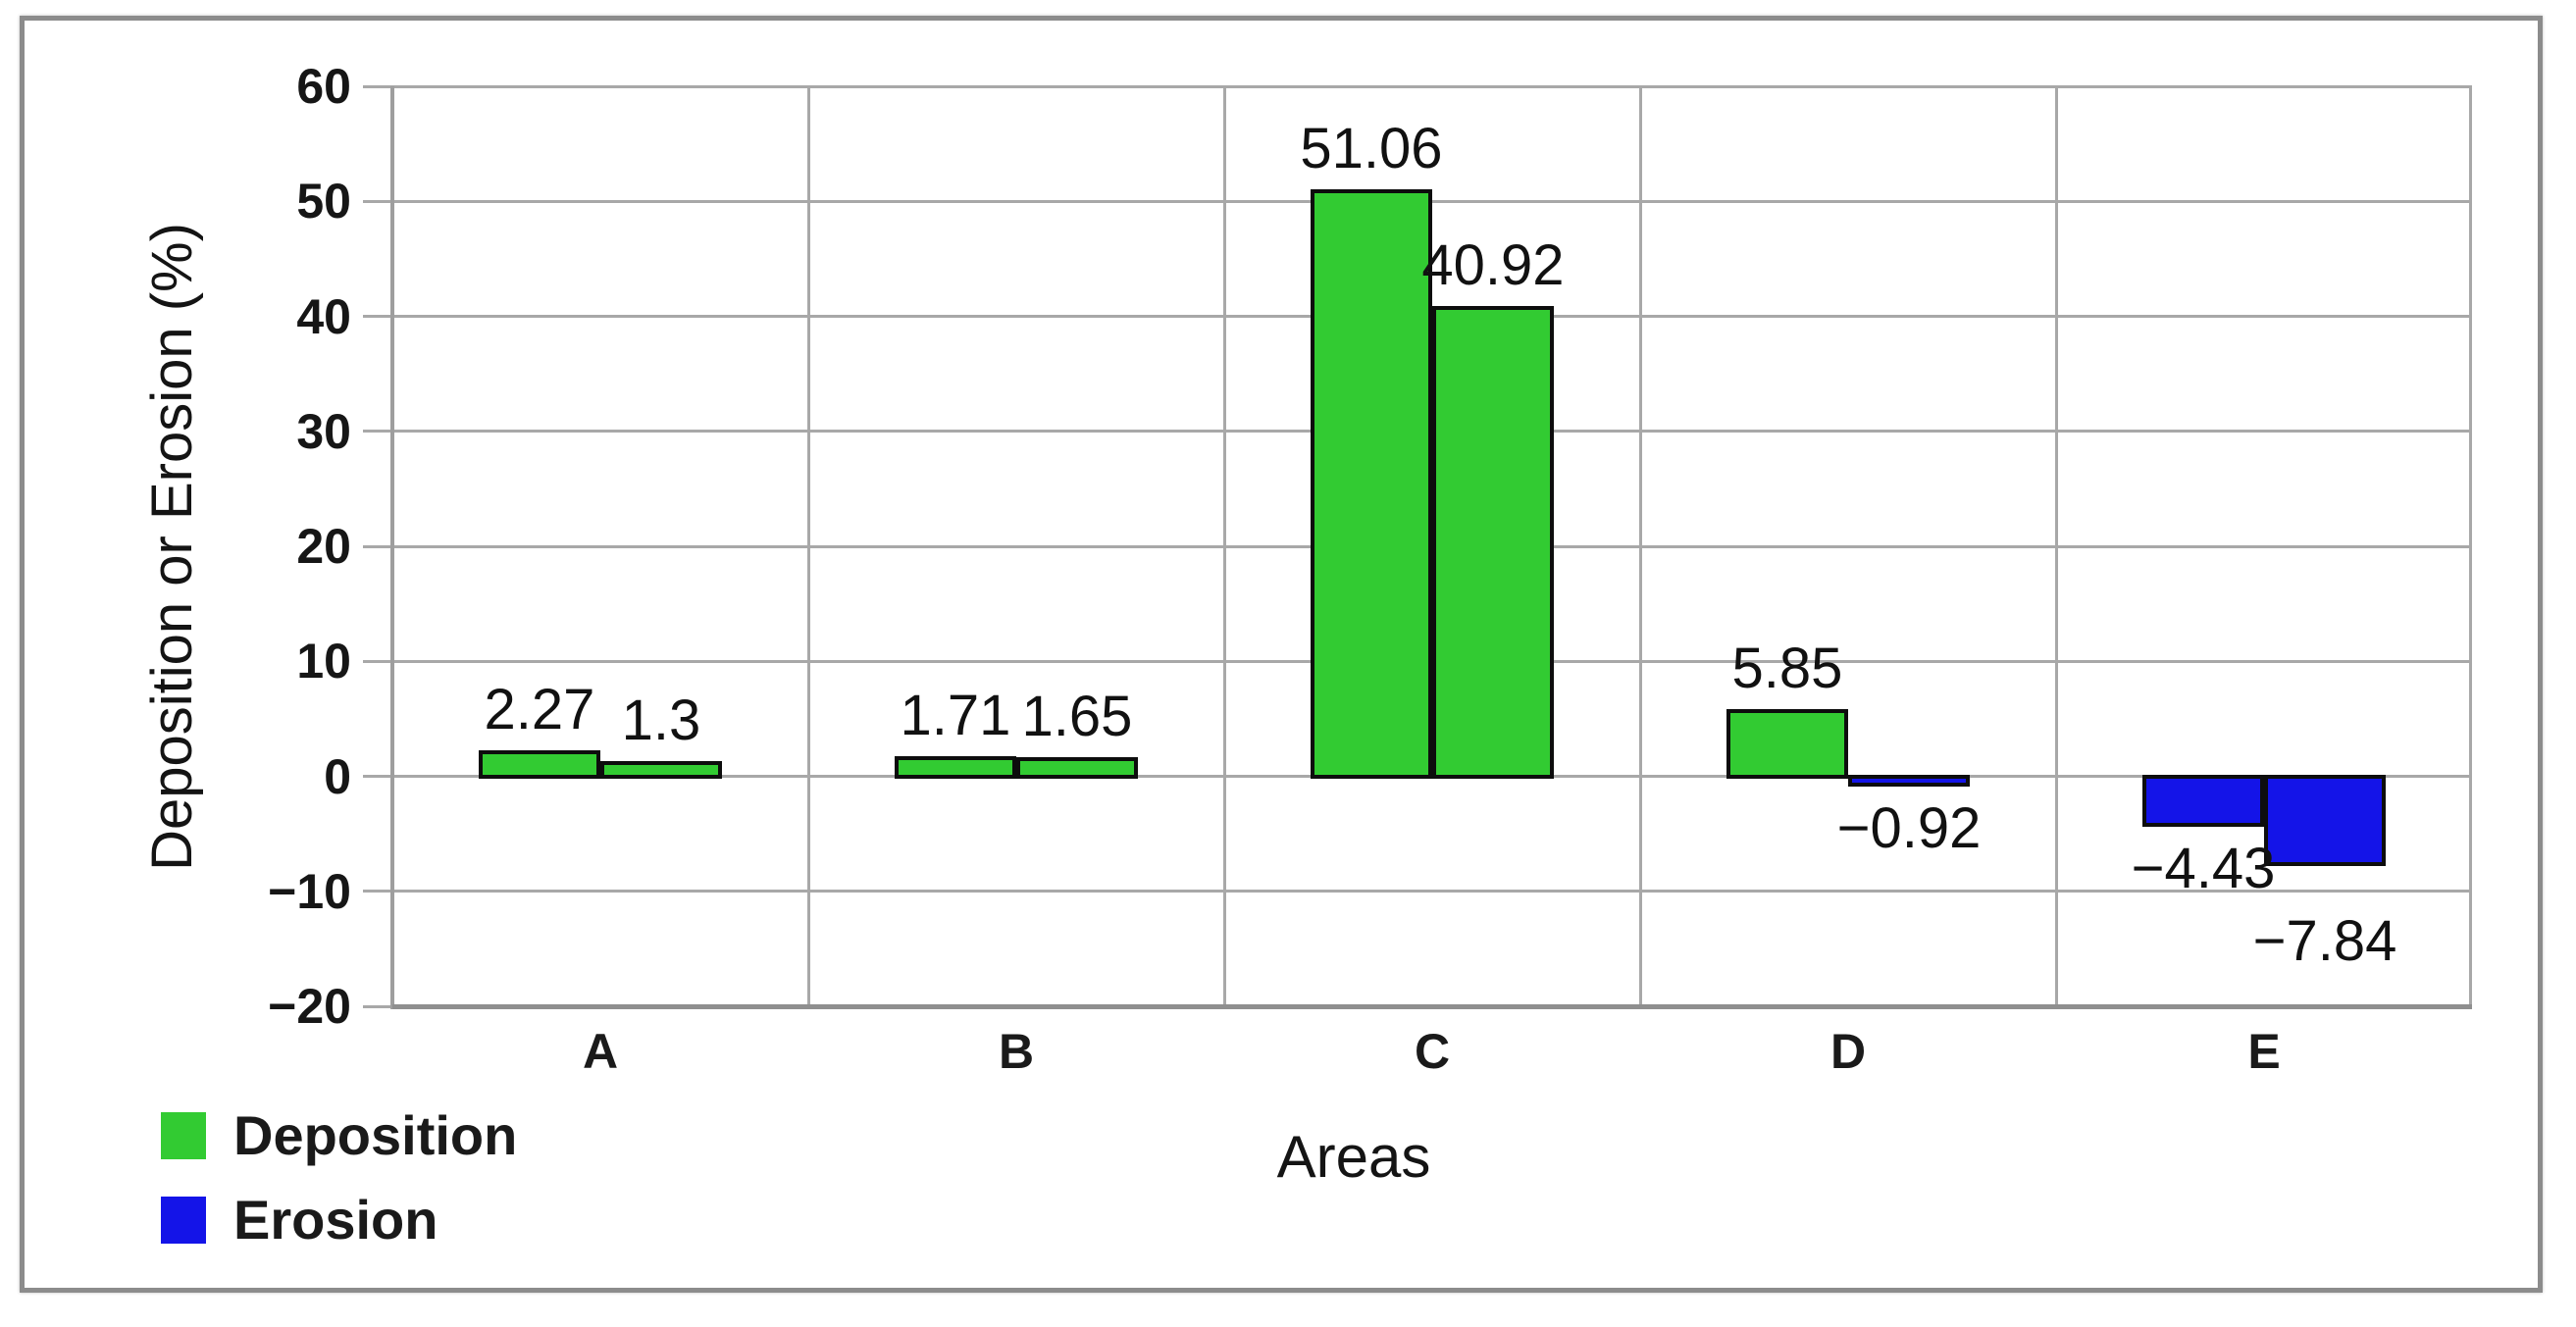 This screenshot has height=1327, width=2576. What do you see at coordinates (1848, 1051) in the screenshot?
I see `category-label: D` at bounding box center [1848, 1051].